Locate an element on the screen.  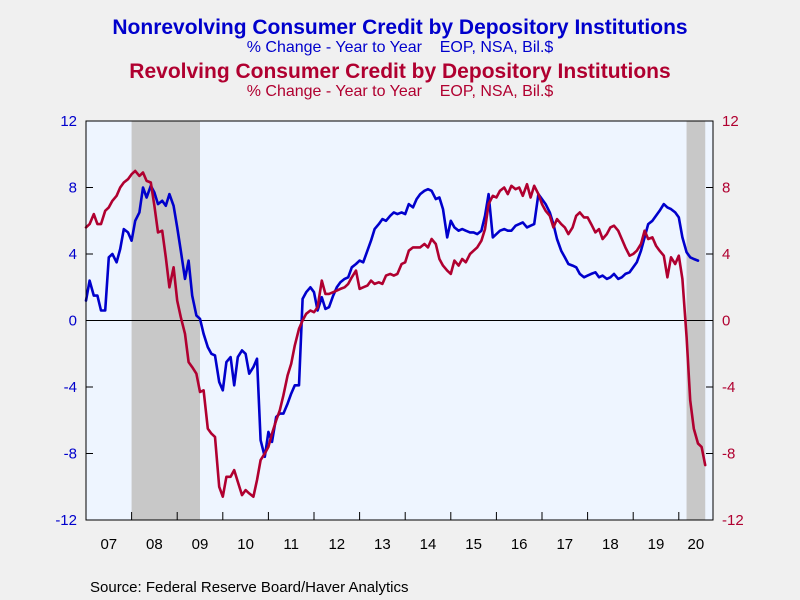
chart-subtitle-2: % Change - Year to Year EOP, NSA, Bil.$ is located at coordinates (400, 91).